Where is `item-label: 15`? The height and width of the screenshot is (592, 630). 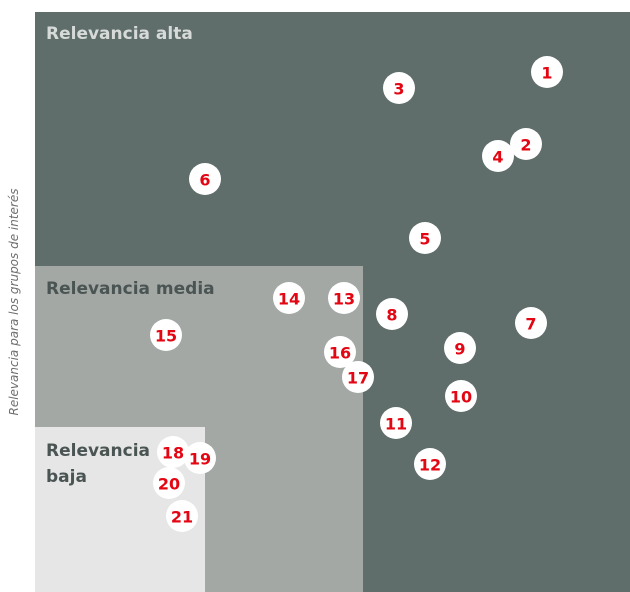
item-label: 15 is located at coordinates (166, 336).